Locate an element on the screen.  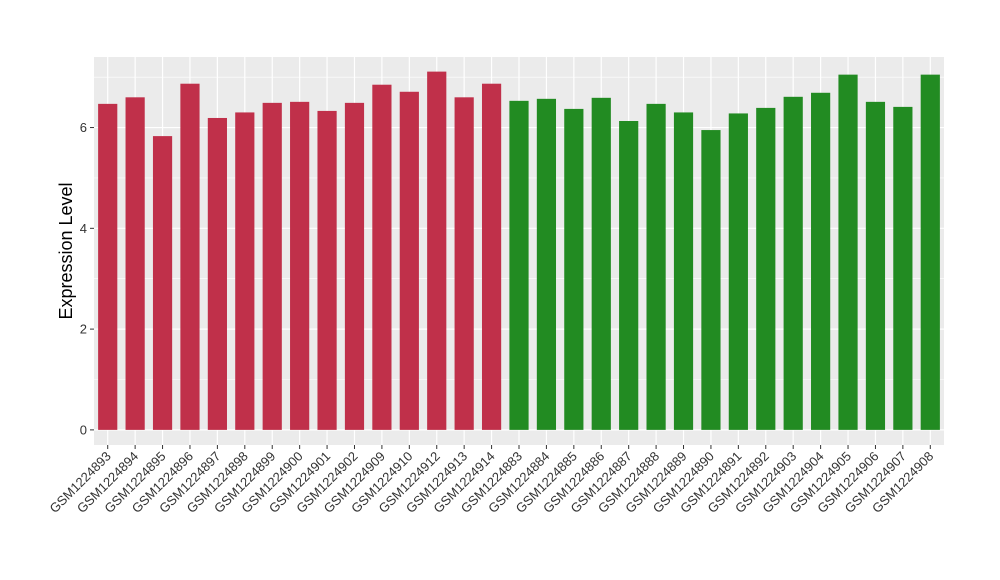
y-tick-label: 4 is located at coordinates (83, 228).